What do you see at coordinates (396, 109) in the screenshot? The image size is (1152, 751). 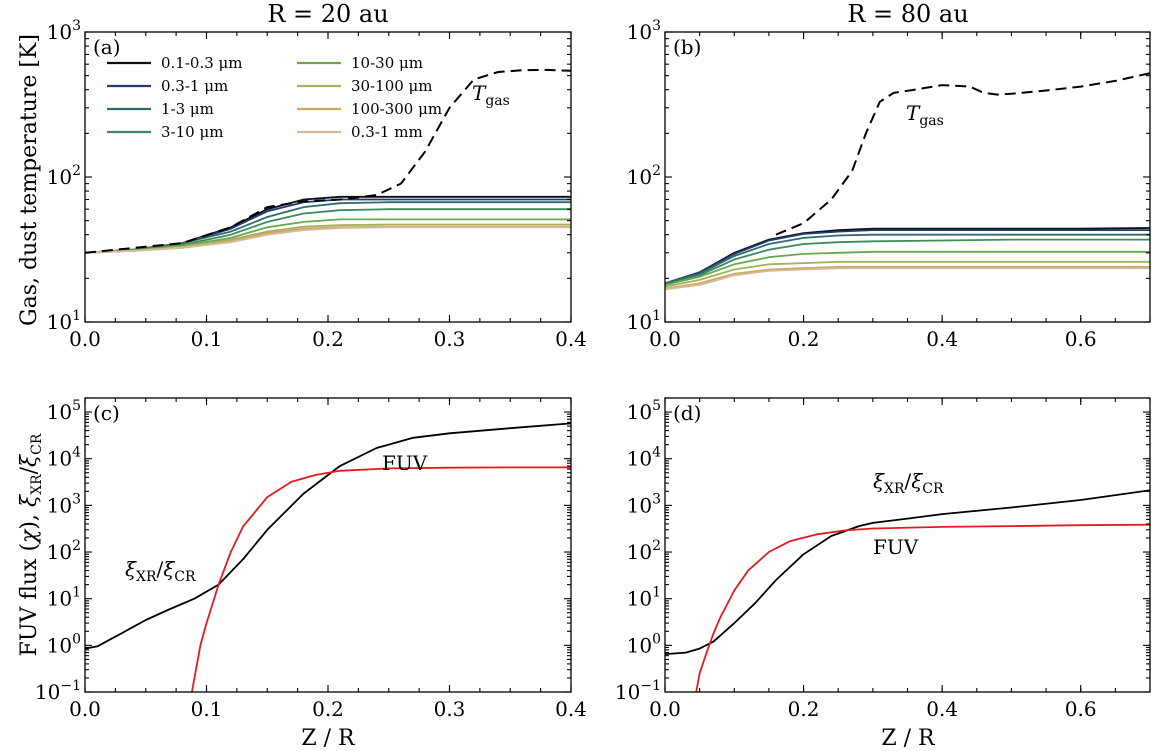 I see `legend-label-100-300-m: 100-300 μm` at bounding box center [396, 109].